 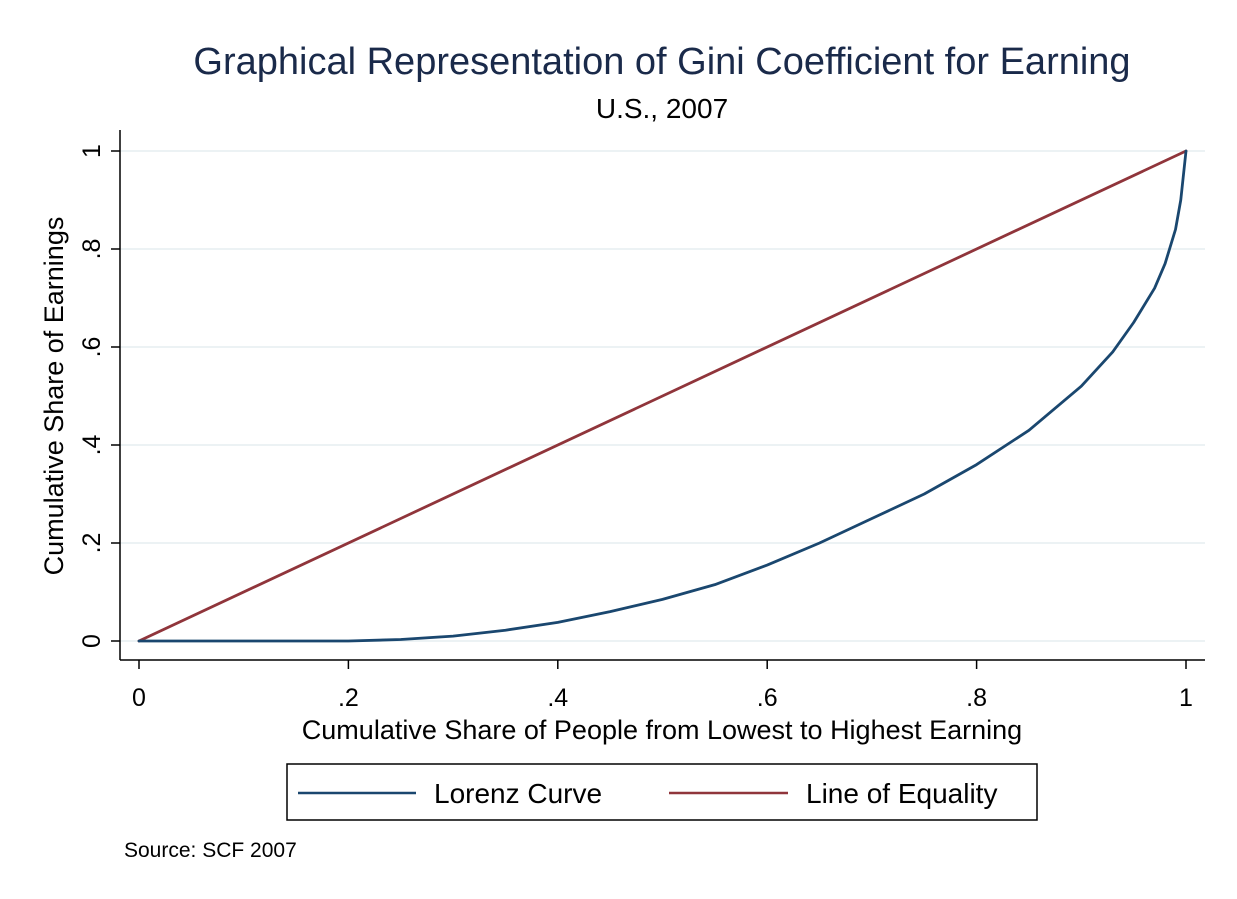 What do you see at coordinates (139, 698) in the screenshot?
I see `x-tick-label: 0` at bounding box center [139, 698].